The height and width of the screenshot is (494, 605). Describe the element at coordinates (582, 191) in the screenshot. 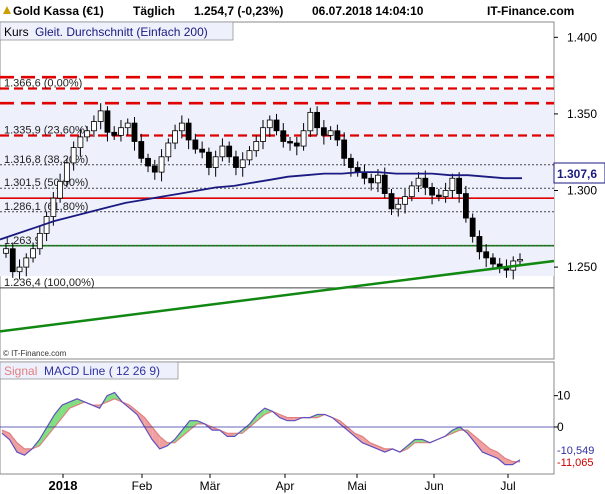

I see `y-tick-label: 1.300` at that location.